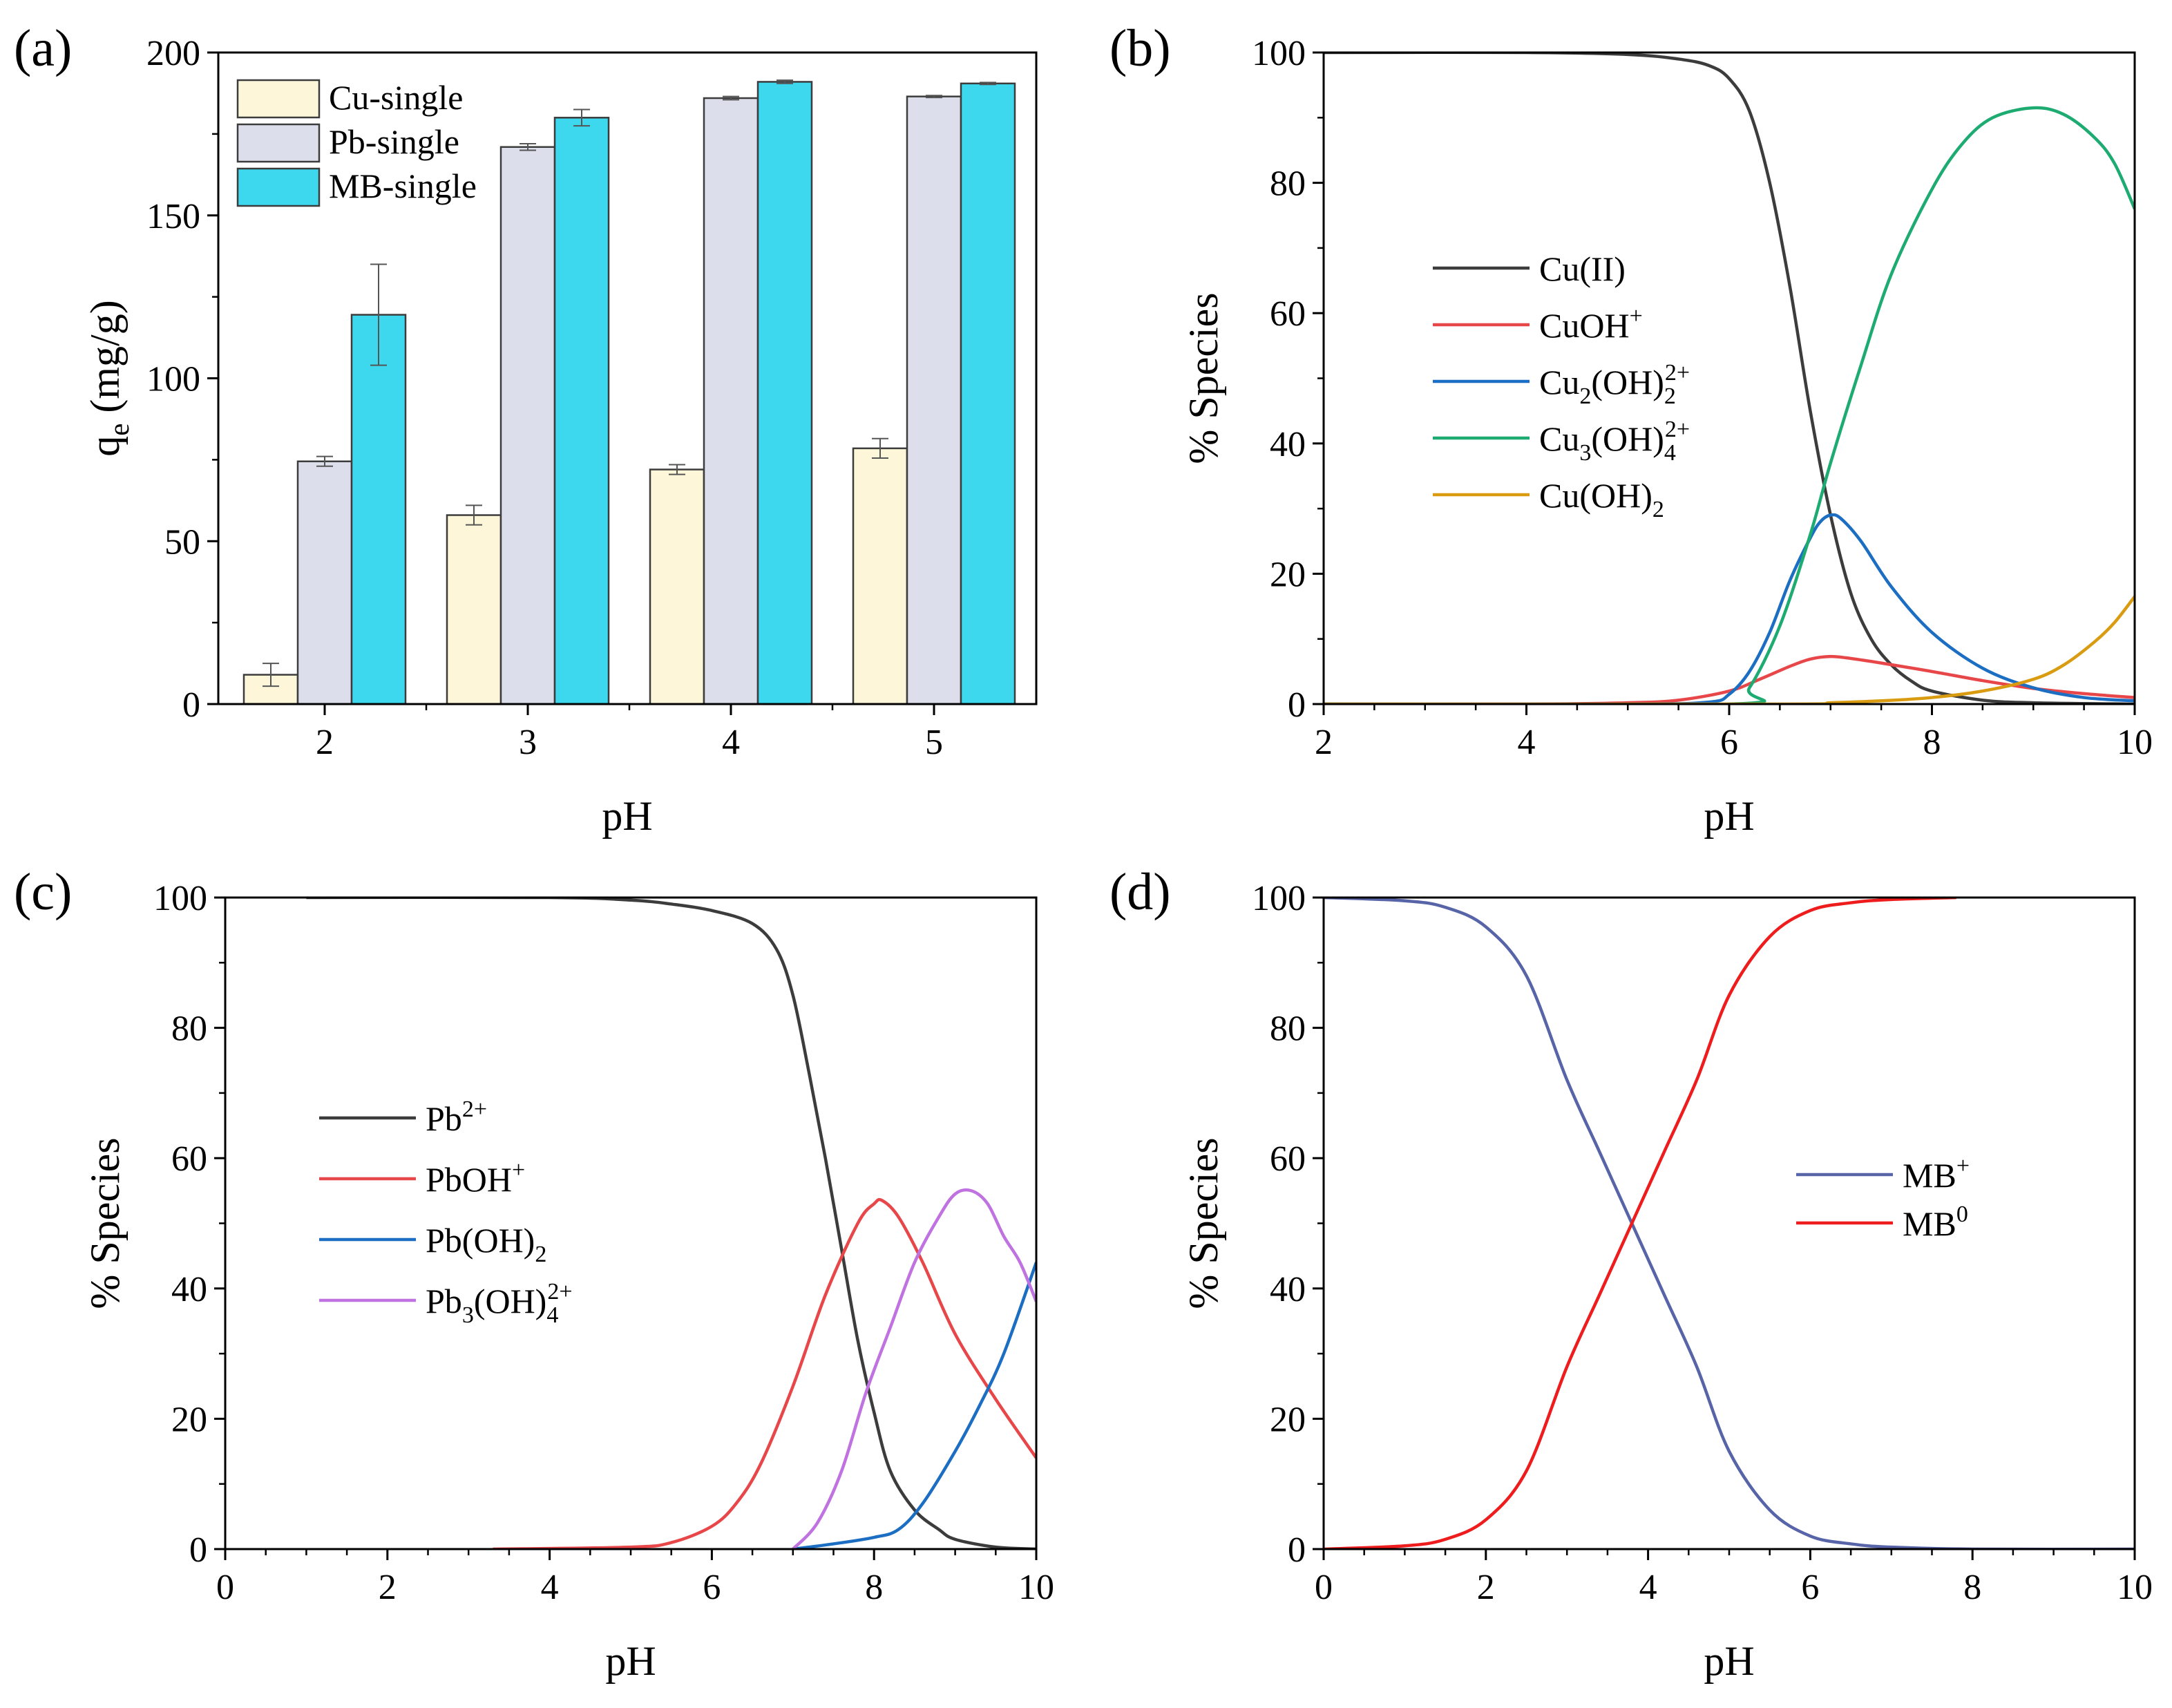 The height and width of the screenshot is (1708, 2172). I want to click on legend-label-0-part: MB, so click(1930, 1175).